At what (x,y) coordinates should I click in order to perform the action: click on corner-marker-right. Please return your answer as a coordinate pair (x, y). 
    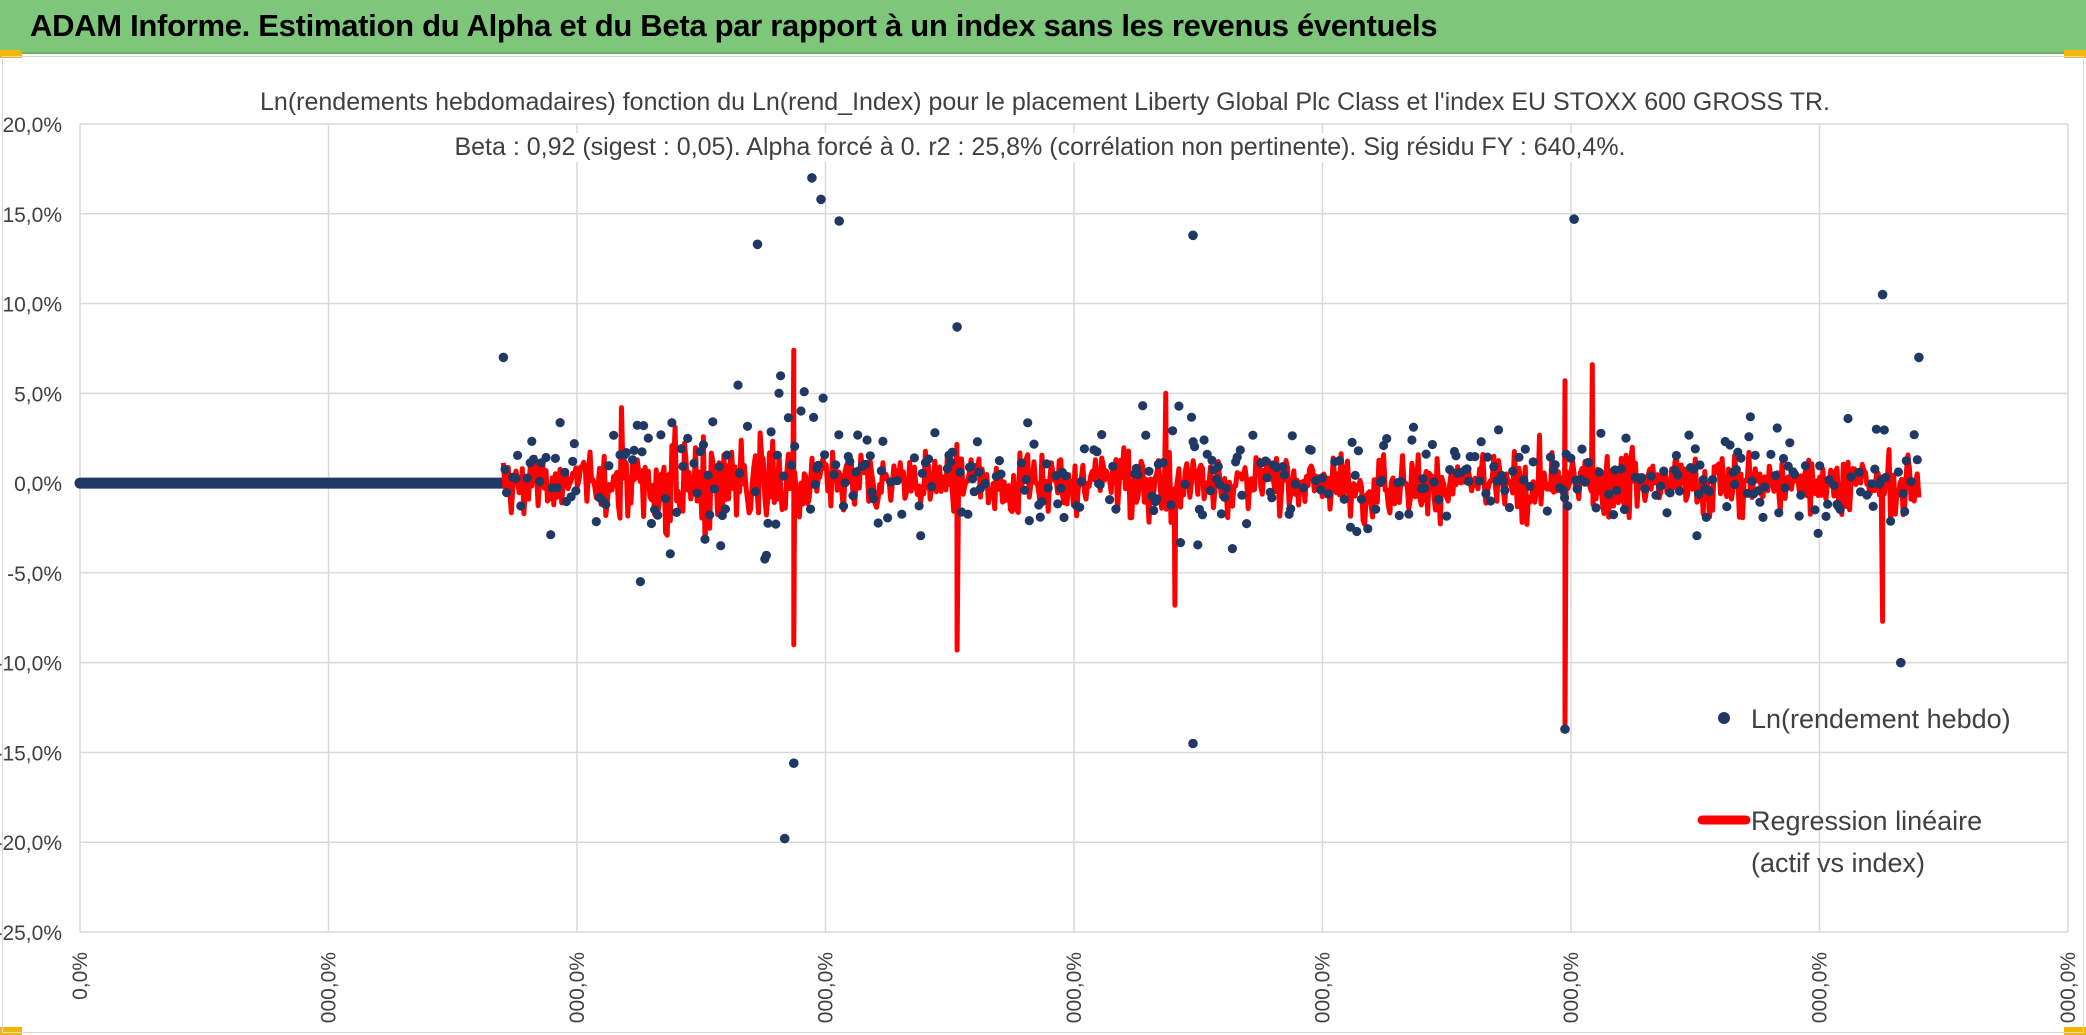
    Looking at the image, I should click on (2075, 54).